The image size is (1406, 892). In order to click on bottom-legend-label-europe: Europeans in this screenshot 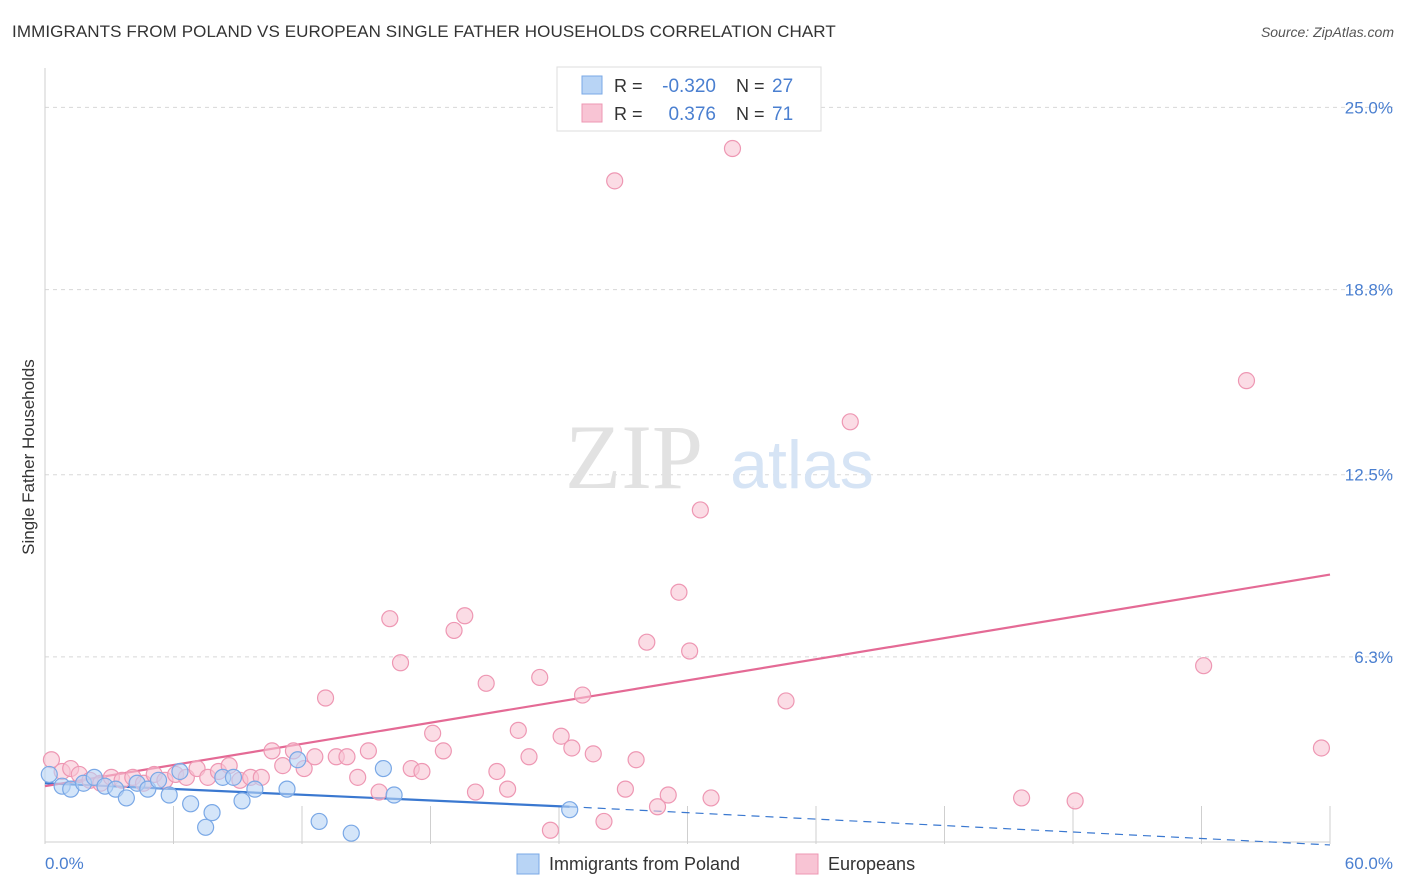, I will do `click(871, 864)`.